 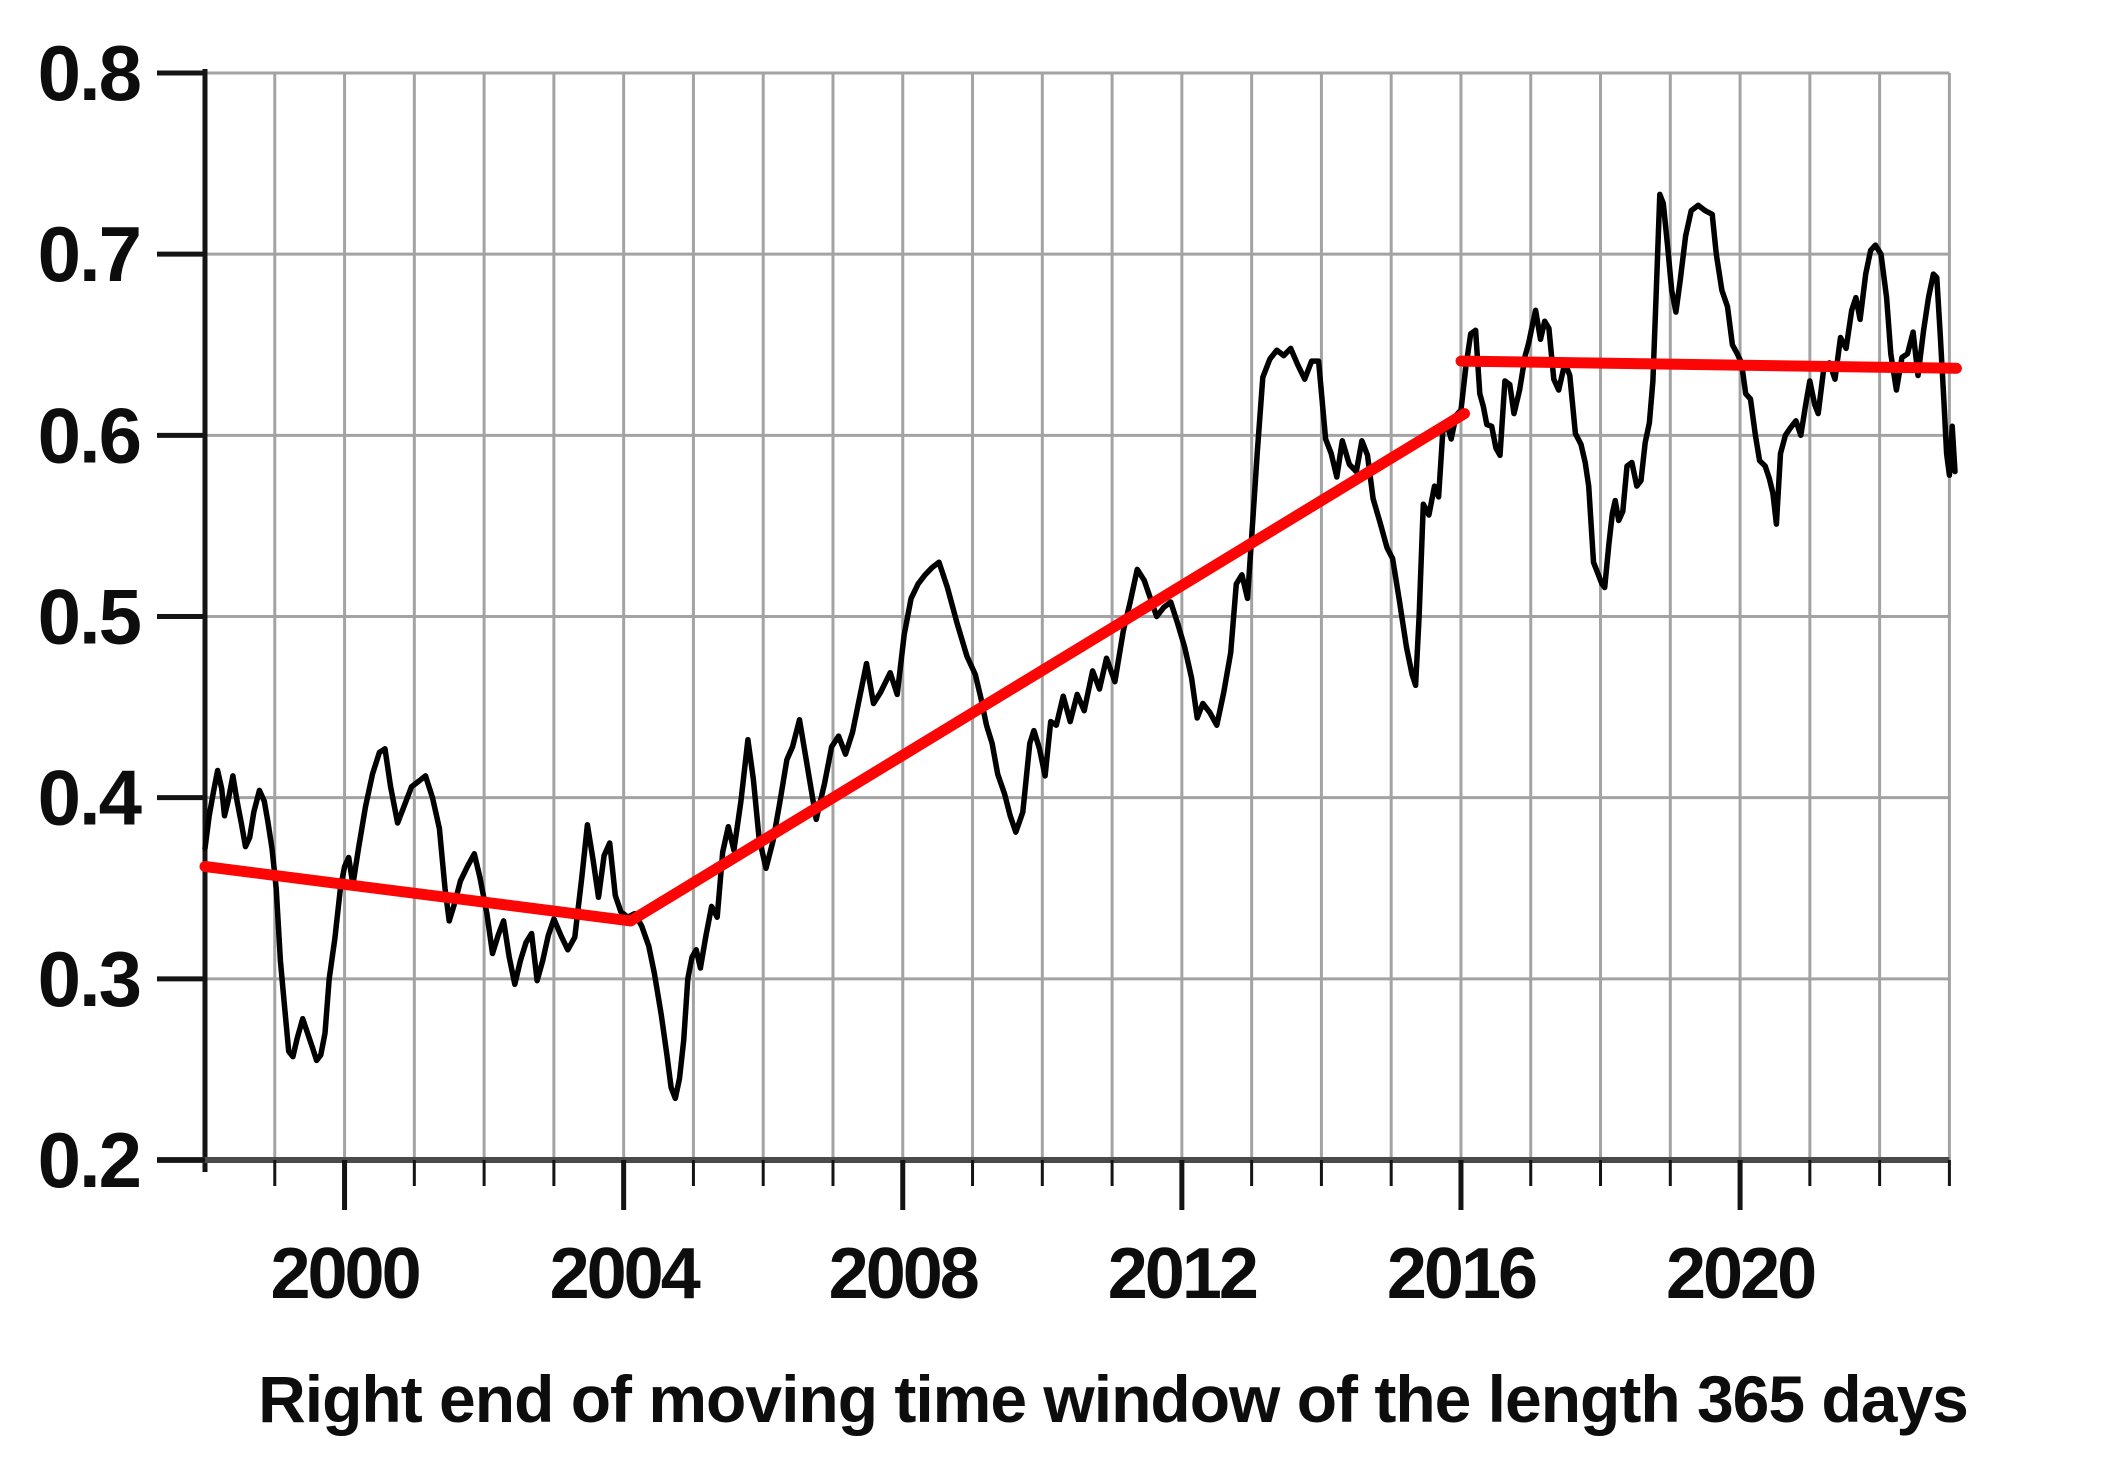 What do you see at coordinates (1047, 667) in the screenshot?
I see `series-trend-rising-2004-2016` at bounding box center [1047, 667].